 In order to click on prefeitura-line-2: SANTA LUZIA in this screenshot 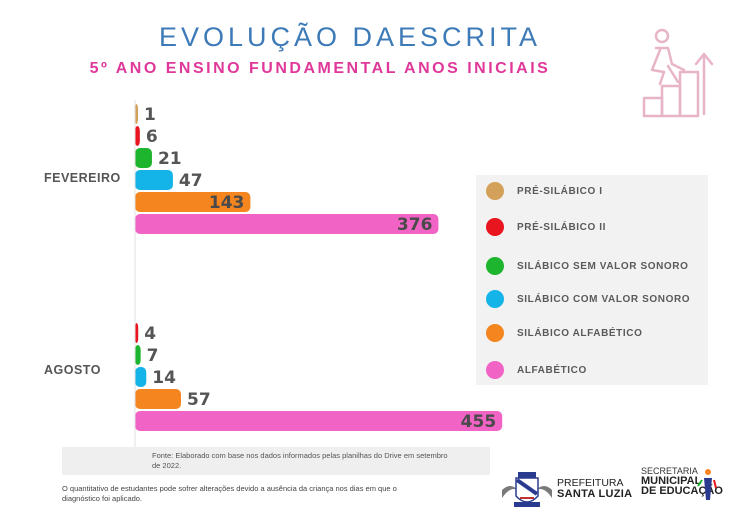, I will do `click(595, 494)`.